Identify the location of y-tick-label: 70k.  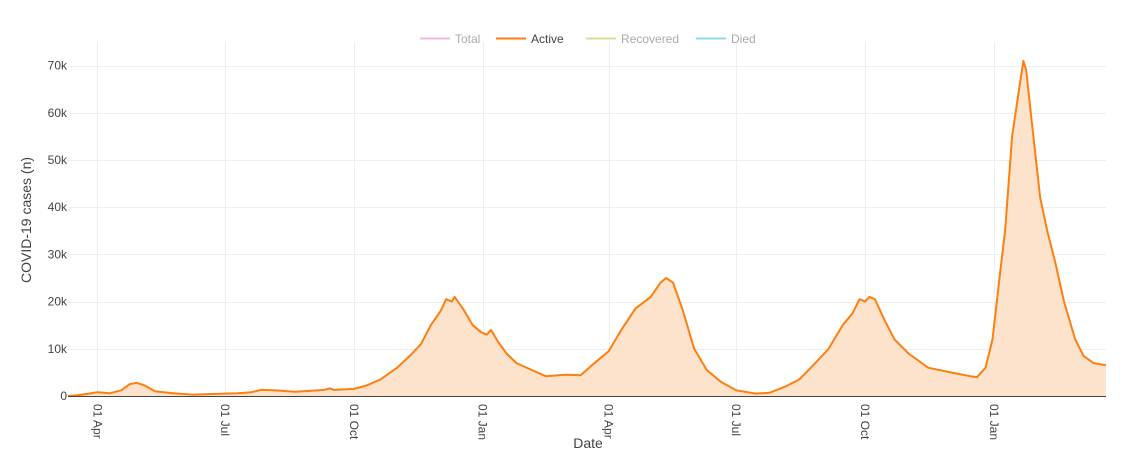
(58, 66).